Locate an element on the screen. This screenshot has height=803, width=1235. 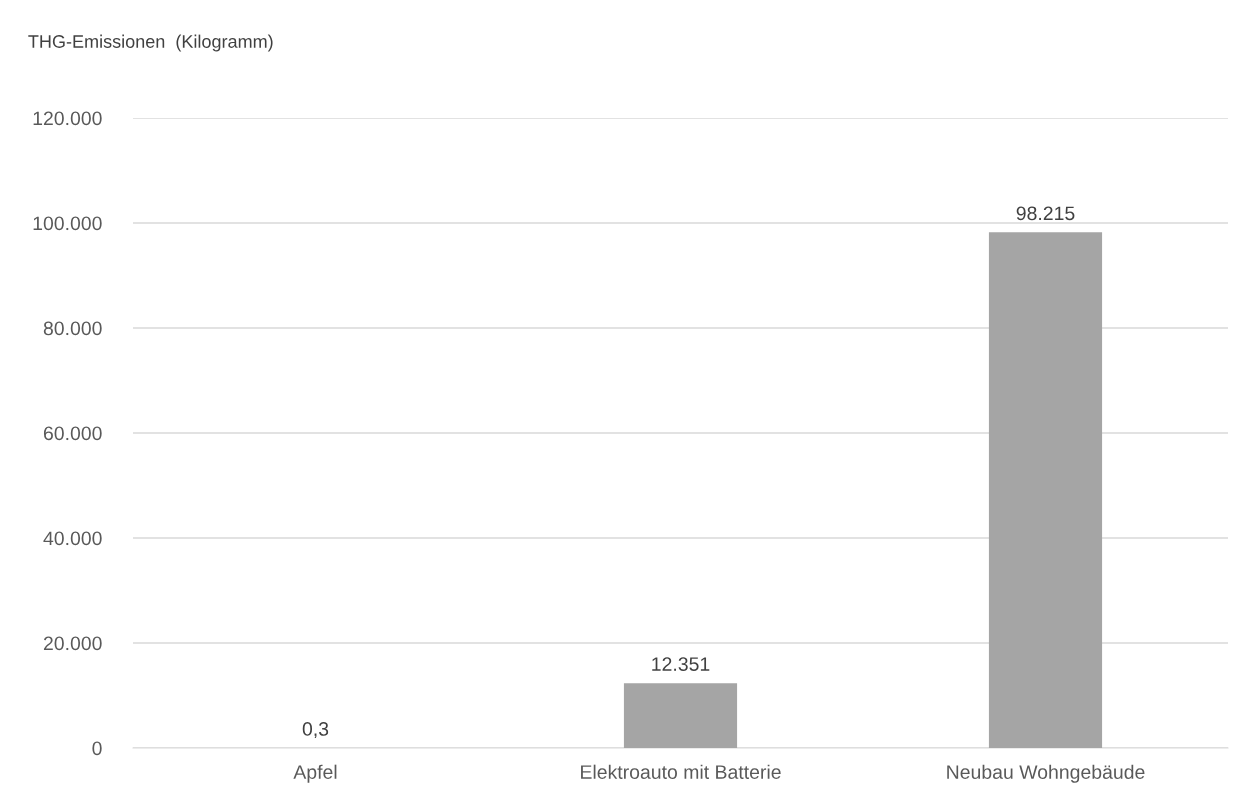
x-tick-label: Elektroauto mit Batterie is located at coordinates (681, 771).